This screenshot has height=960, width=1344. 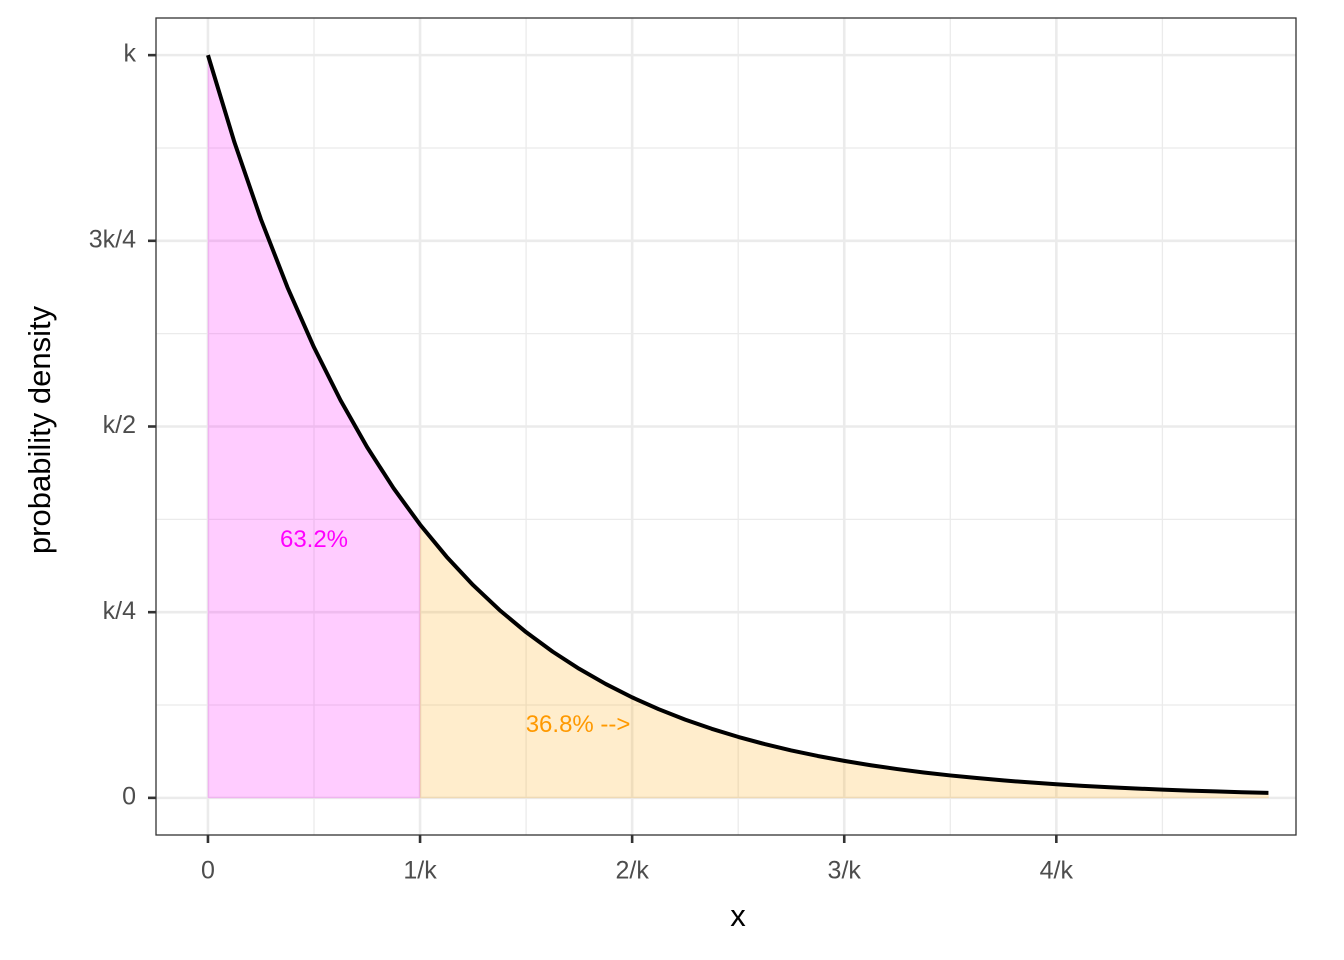 I want to click on y-axis-title: probability density, so click(x=39, y=429).